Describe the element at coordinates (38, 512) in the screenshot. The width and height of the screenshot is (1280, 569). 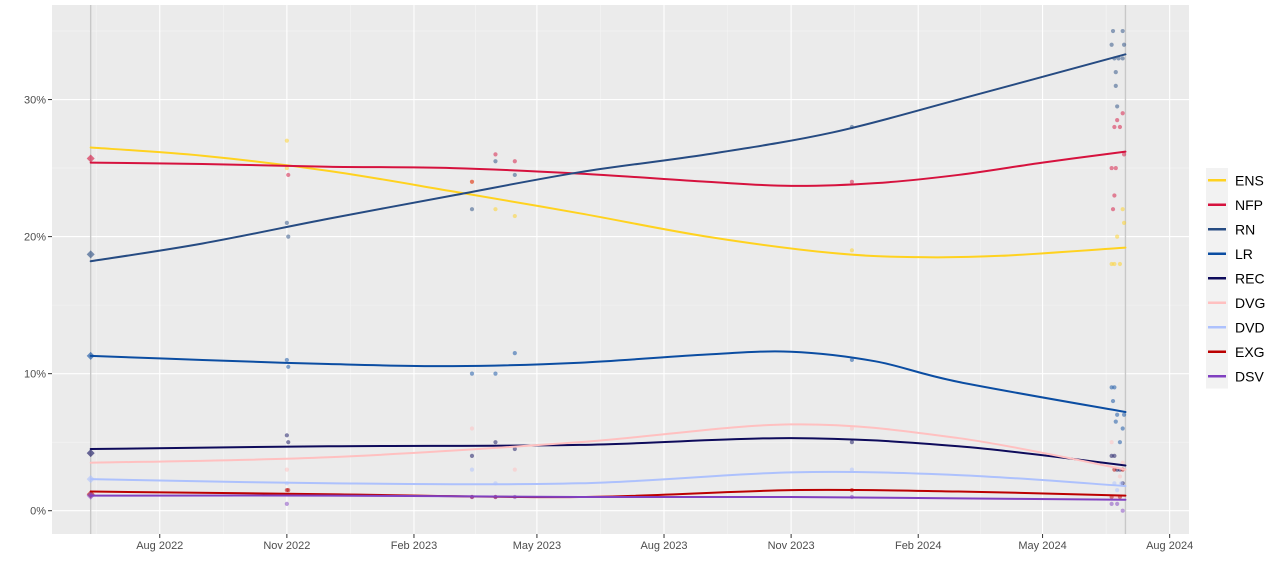
I see `y-tick-label: 0%` at that location.